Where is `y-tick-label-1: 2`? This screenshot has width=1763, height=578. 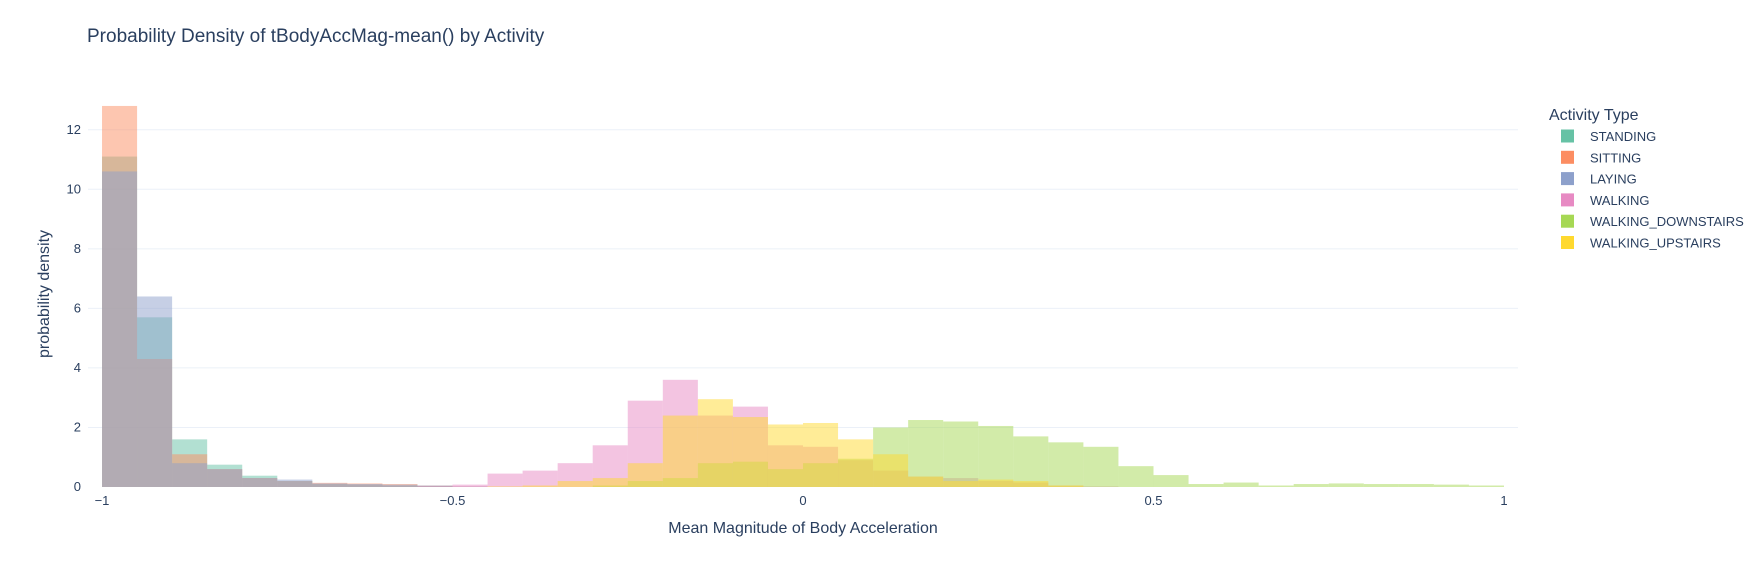 y-tick-label-1: 2 is located at coordinates (77, 426).